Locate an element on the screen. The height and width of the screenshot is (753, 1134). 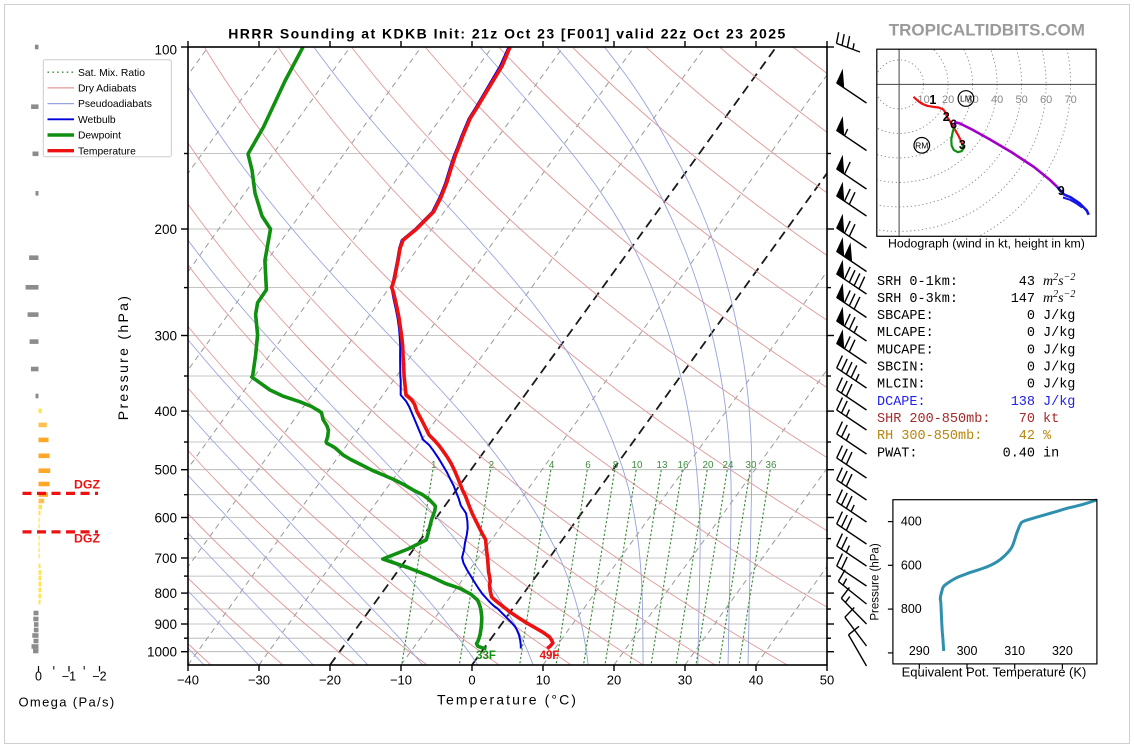
svg-text: 36 is located at coordinates (771, 465).